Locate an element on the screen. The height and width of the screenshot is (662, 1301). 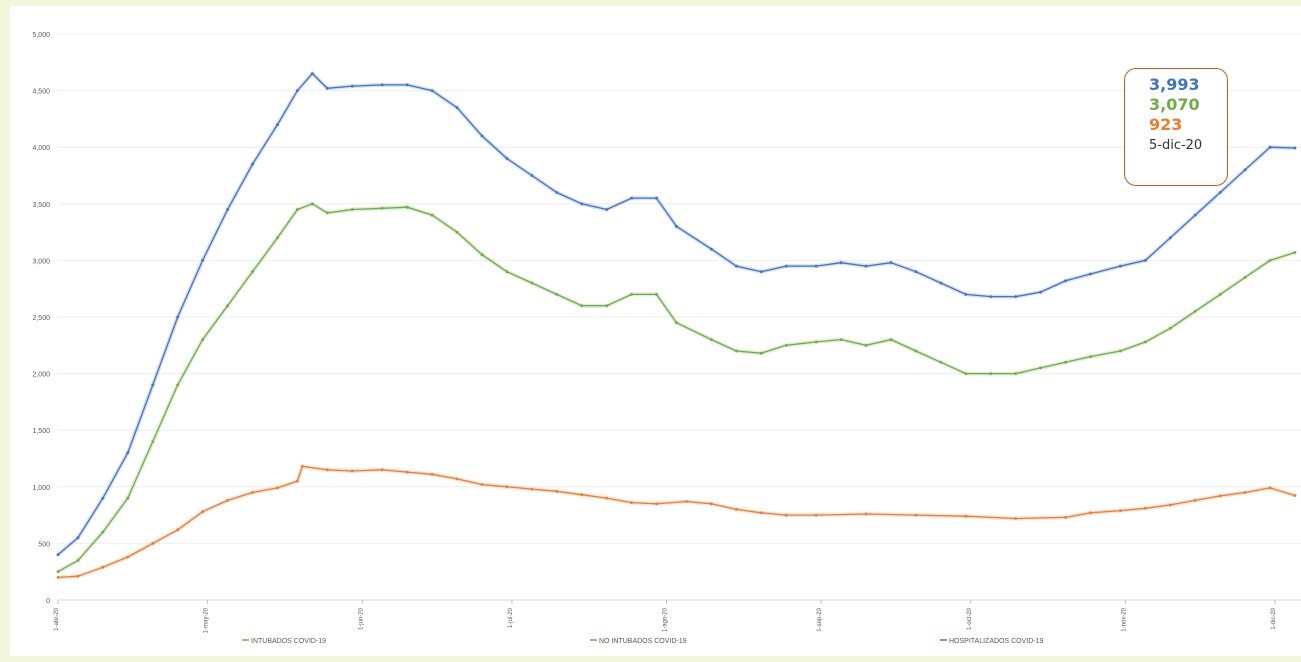
y-tick-label: 3,500 is located at coordinates (41, 205).